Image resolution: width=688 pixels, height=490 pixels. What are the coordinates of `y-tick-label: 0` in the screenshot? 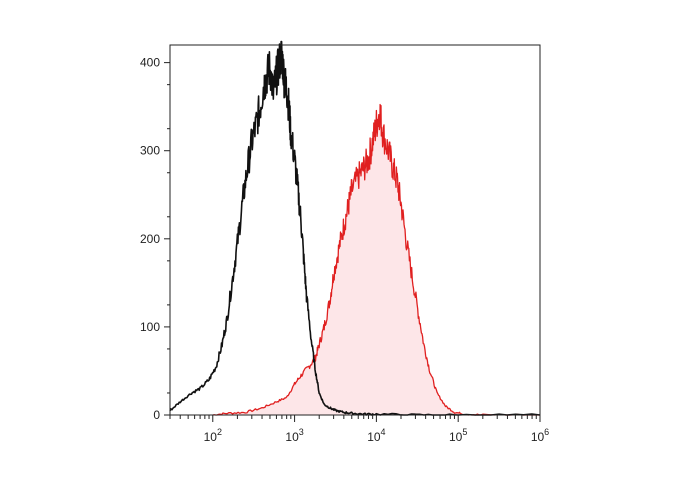 It's located at (156, 415).